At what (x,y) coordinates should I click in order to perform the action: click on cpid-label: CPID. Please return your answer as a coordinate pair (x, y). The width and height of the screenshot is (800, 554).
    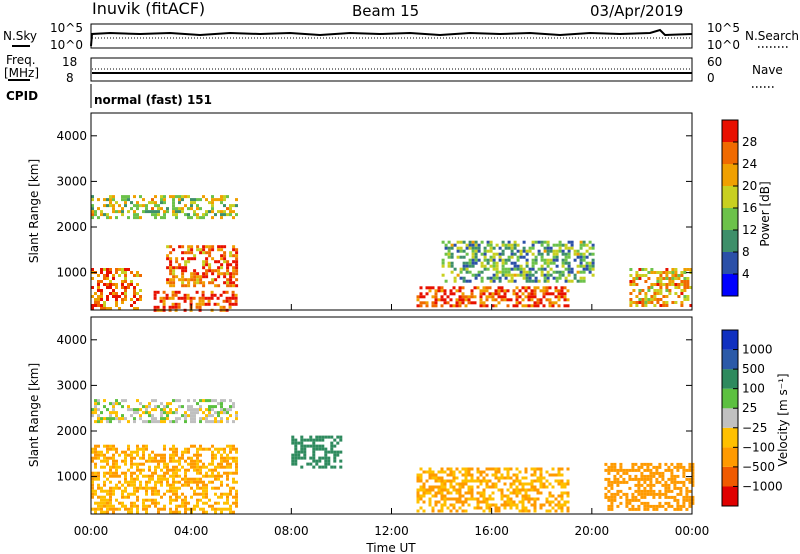
    Looking at the image, I should click on (22, 96).